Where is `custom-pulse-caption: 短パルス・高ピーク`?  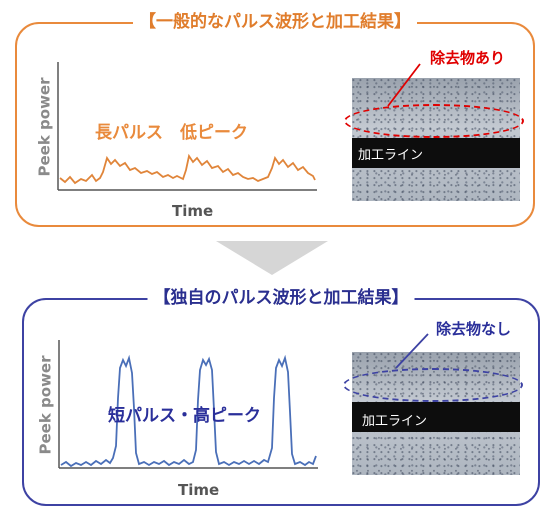 custom-pulse-caption: 短パルス・高ピーク is located at coordinates (184, 416).